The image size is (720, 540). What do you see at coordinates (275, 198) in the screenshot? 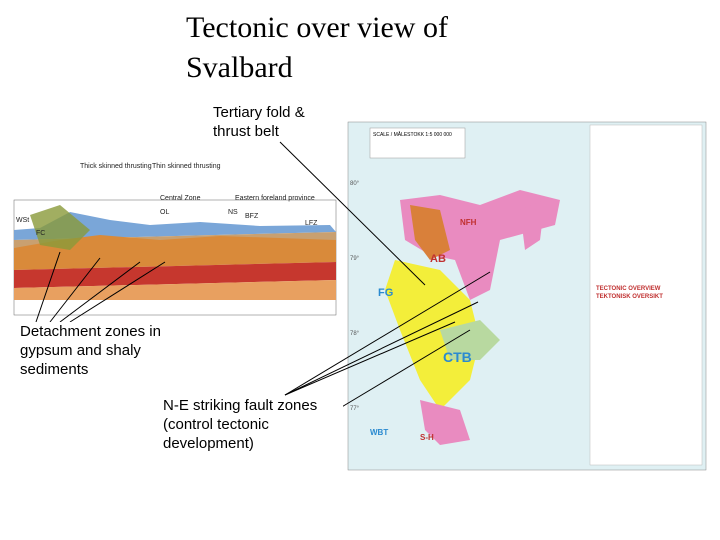
I see `section-label: Eastern foreland province` at bounding box center [275, 198].